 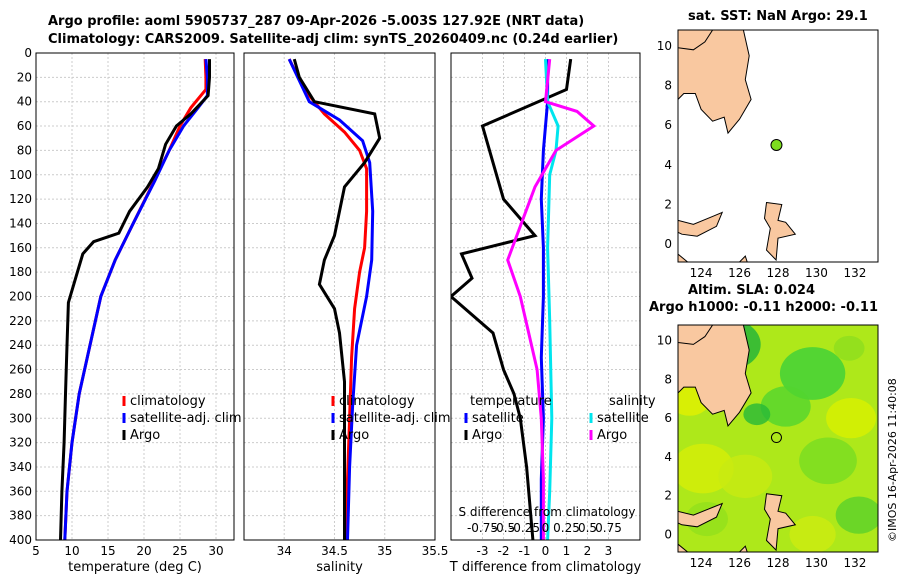 I want to click on temperature-series-argo, so click(x=135, y=299).